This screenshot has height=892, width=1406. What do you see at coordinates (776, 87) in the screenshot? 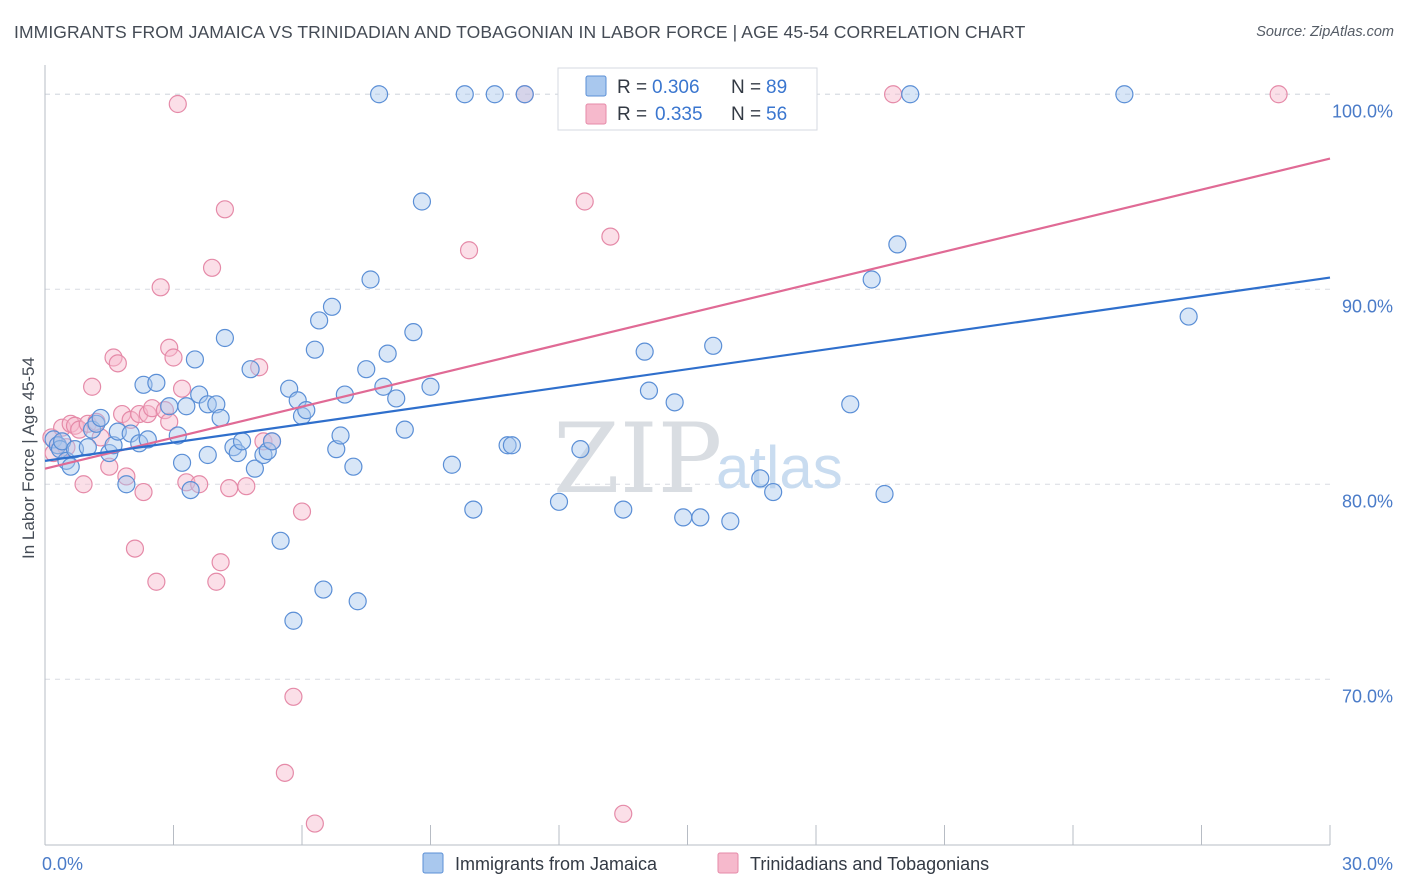
I see `legend-n-value-1: 89` at bounding box center [776, 87].